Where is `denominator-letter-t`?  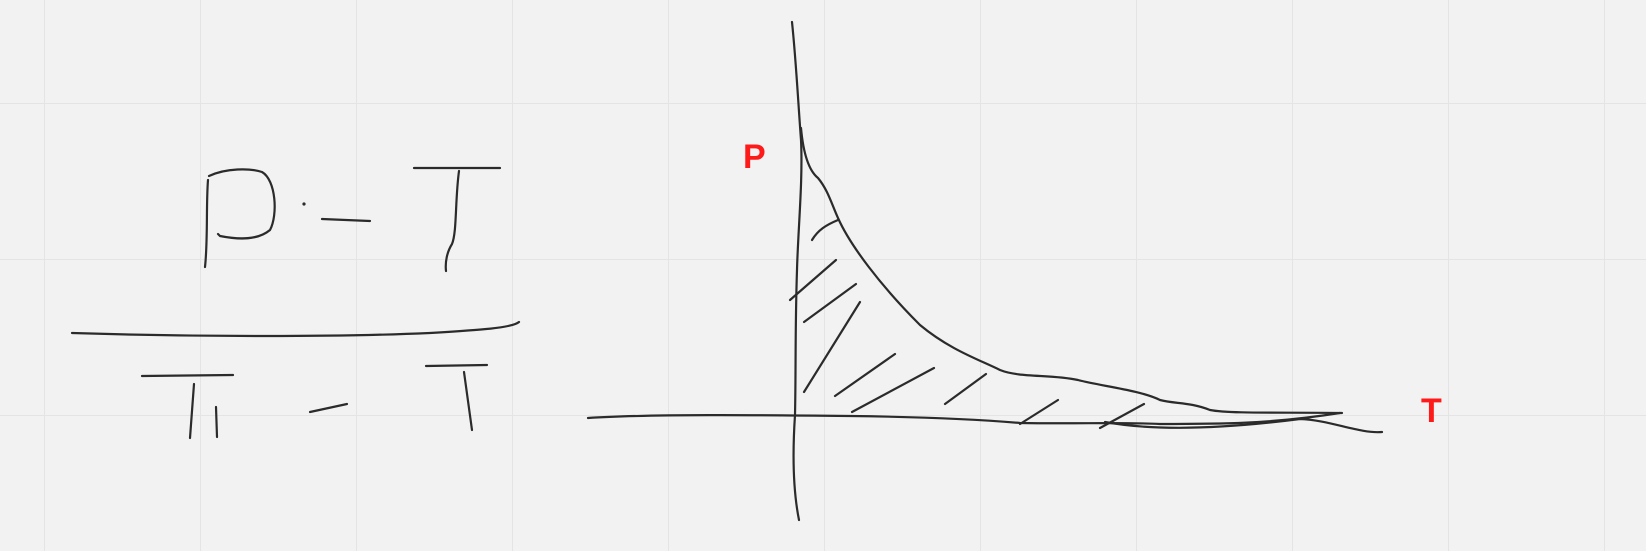 denominator-letter-t is located at coordinates (456, 397).